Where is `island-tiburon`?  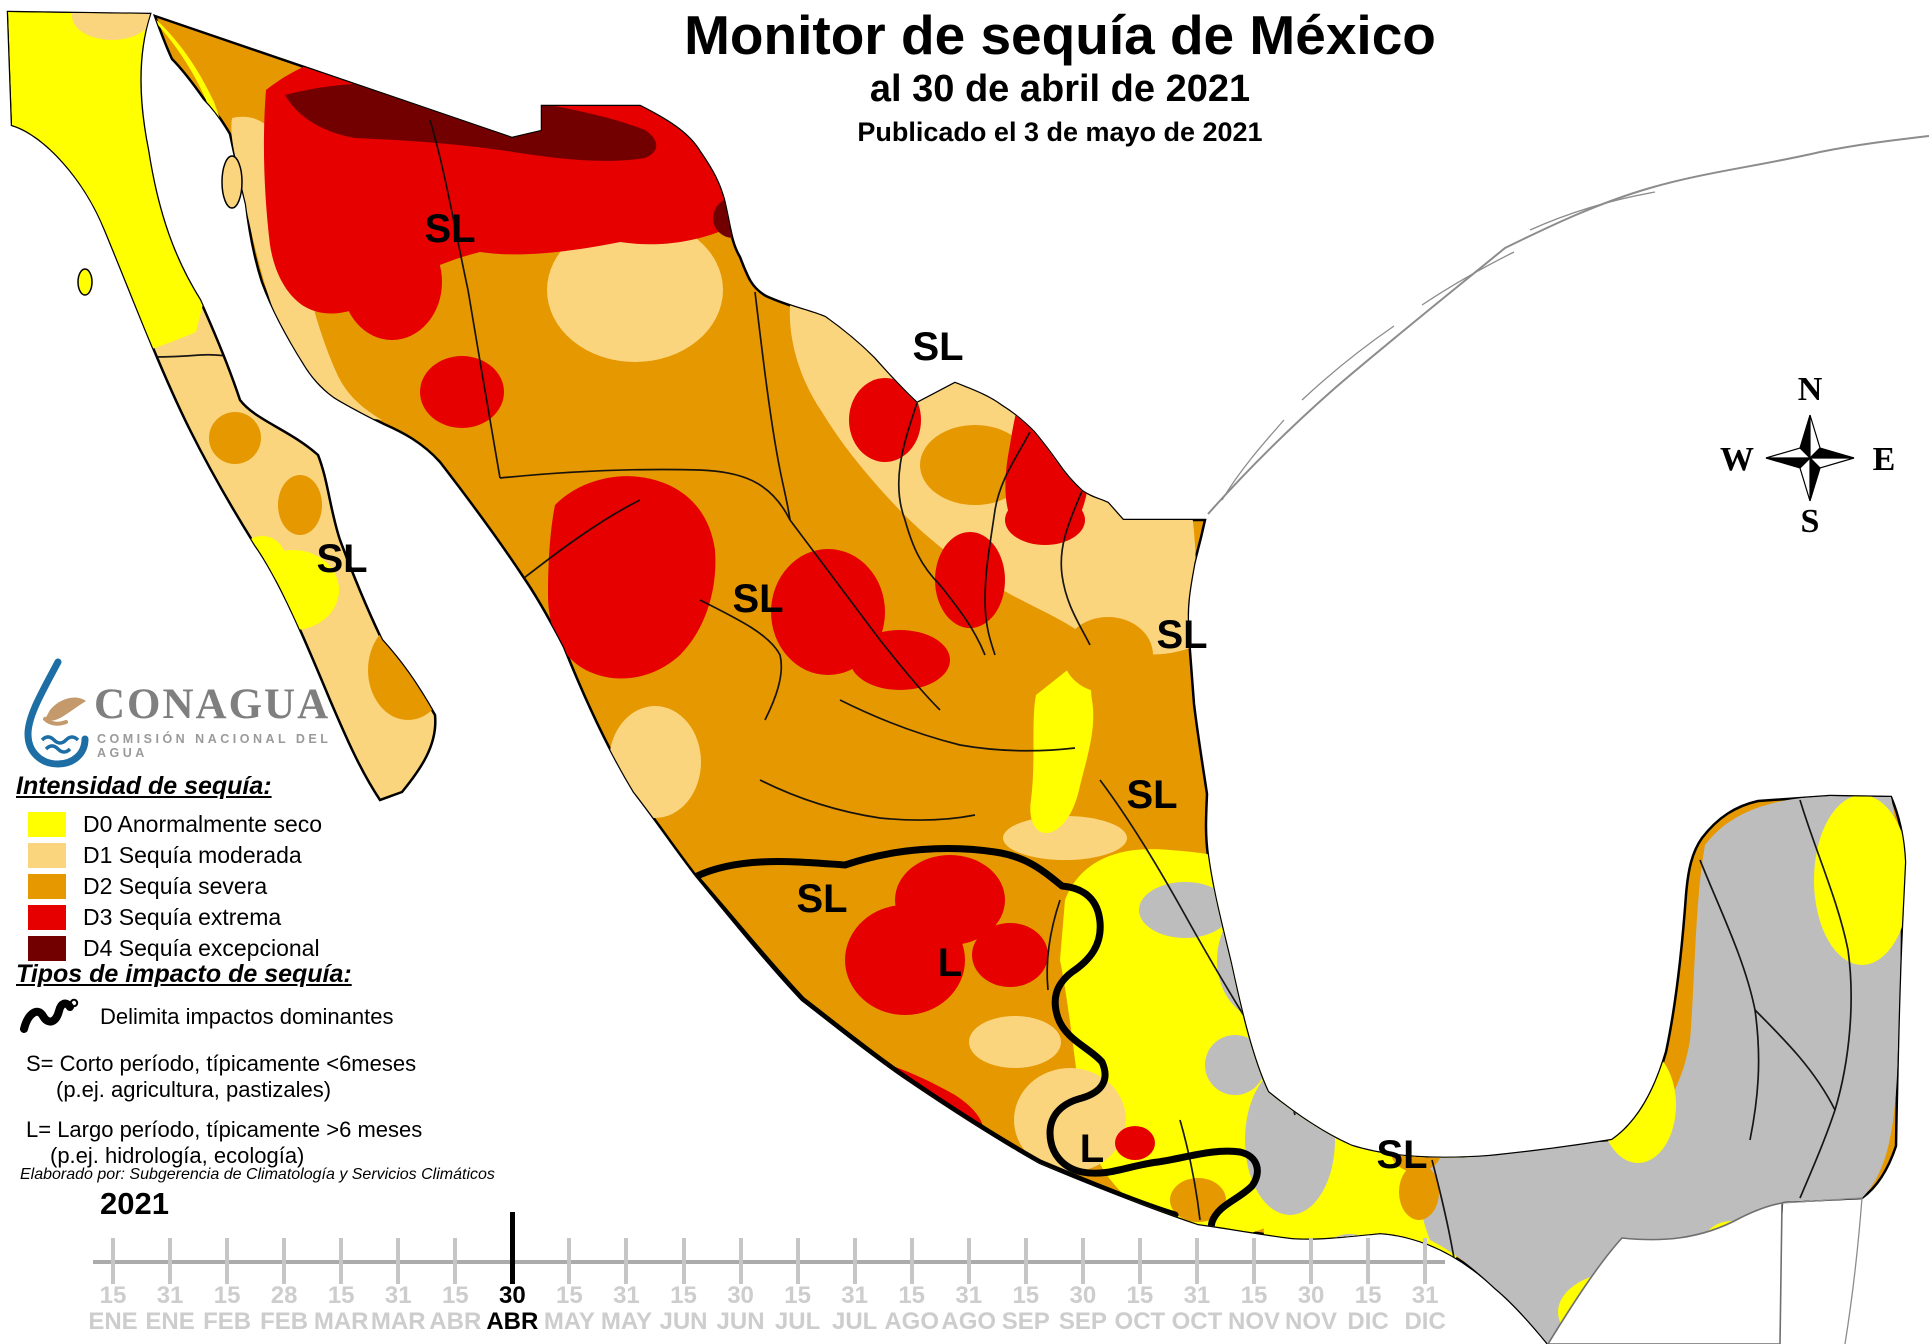 island-tiburon is located at coordinates (232, 182).